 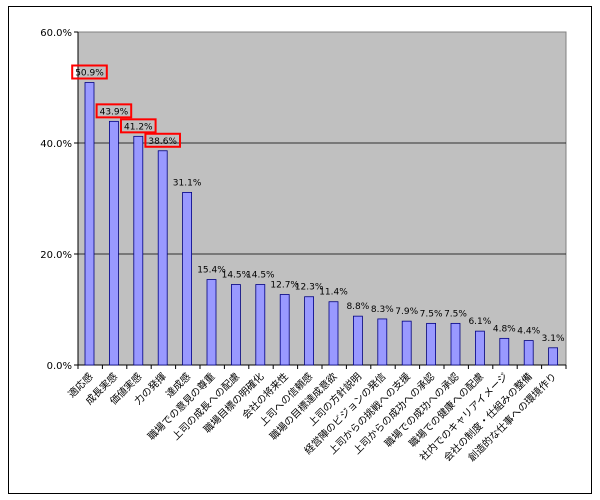 What do you see at coordinates (382, 310) in the screenshot?
I see `data-label: 8.3%` at bounding box center [382, 310].